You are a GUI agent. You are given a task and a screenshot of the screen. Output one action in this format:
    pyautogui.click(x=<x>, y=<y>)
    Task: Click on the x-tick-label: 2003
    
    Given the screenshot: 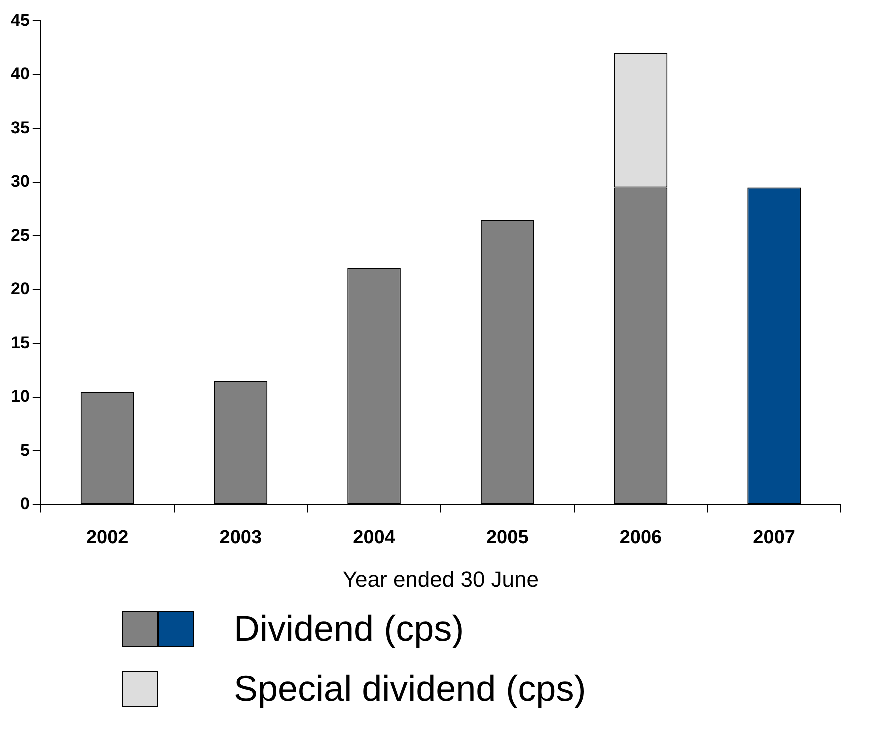 What is the action you would take?
    pyautogui.click(x=241, y=537)
    